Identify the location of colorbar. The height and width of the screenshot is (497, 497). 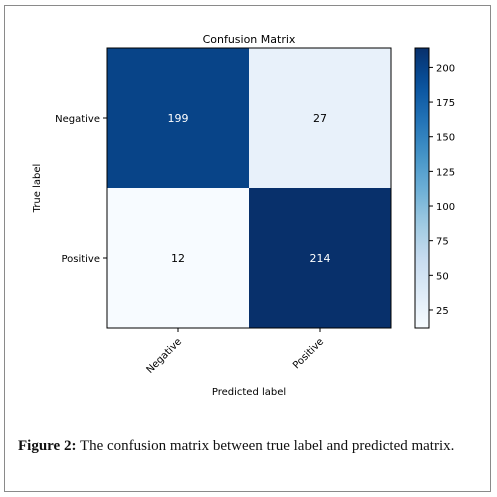
(422, 188).